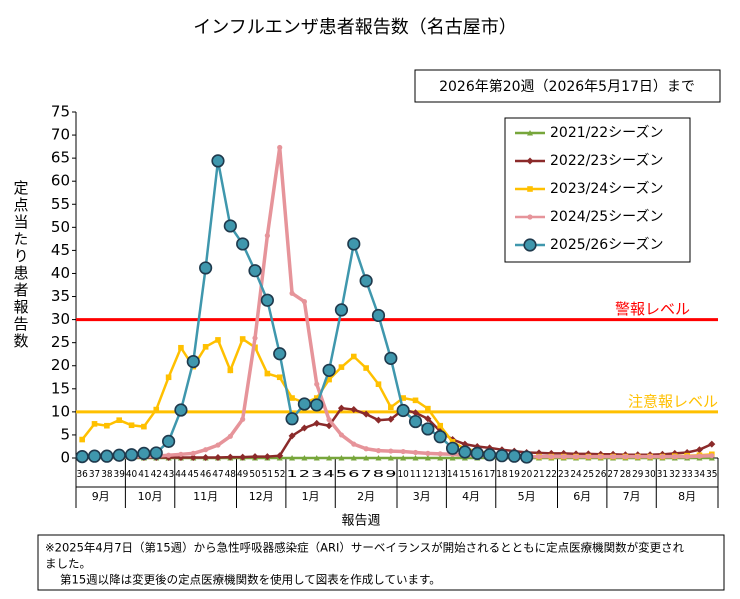  Describe the element at coordinates (60, 227) in the screenshot. I see `y-tick-label: 50` at that location.